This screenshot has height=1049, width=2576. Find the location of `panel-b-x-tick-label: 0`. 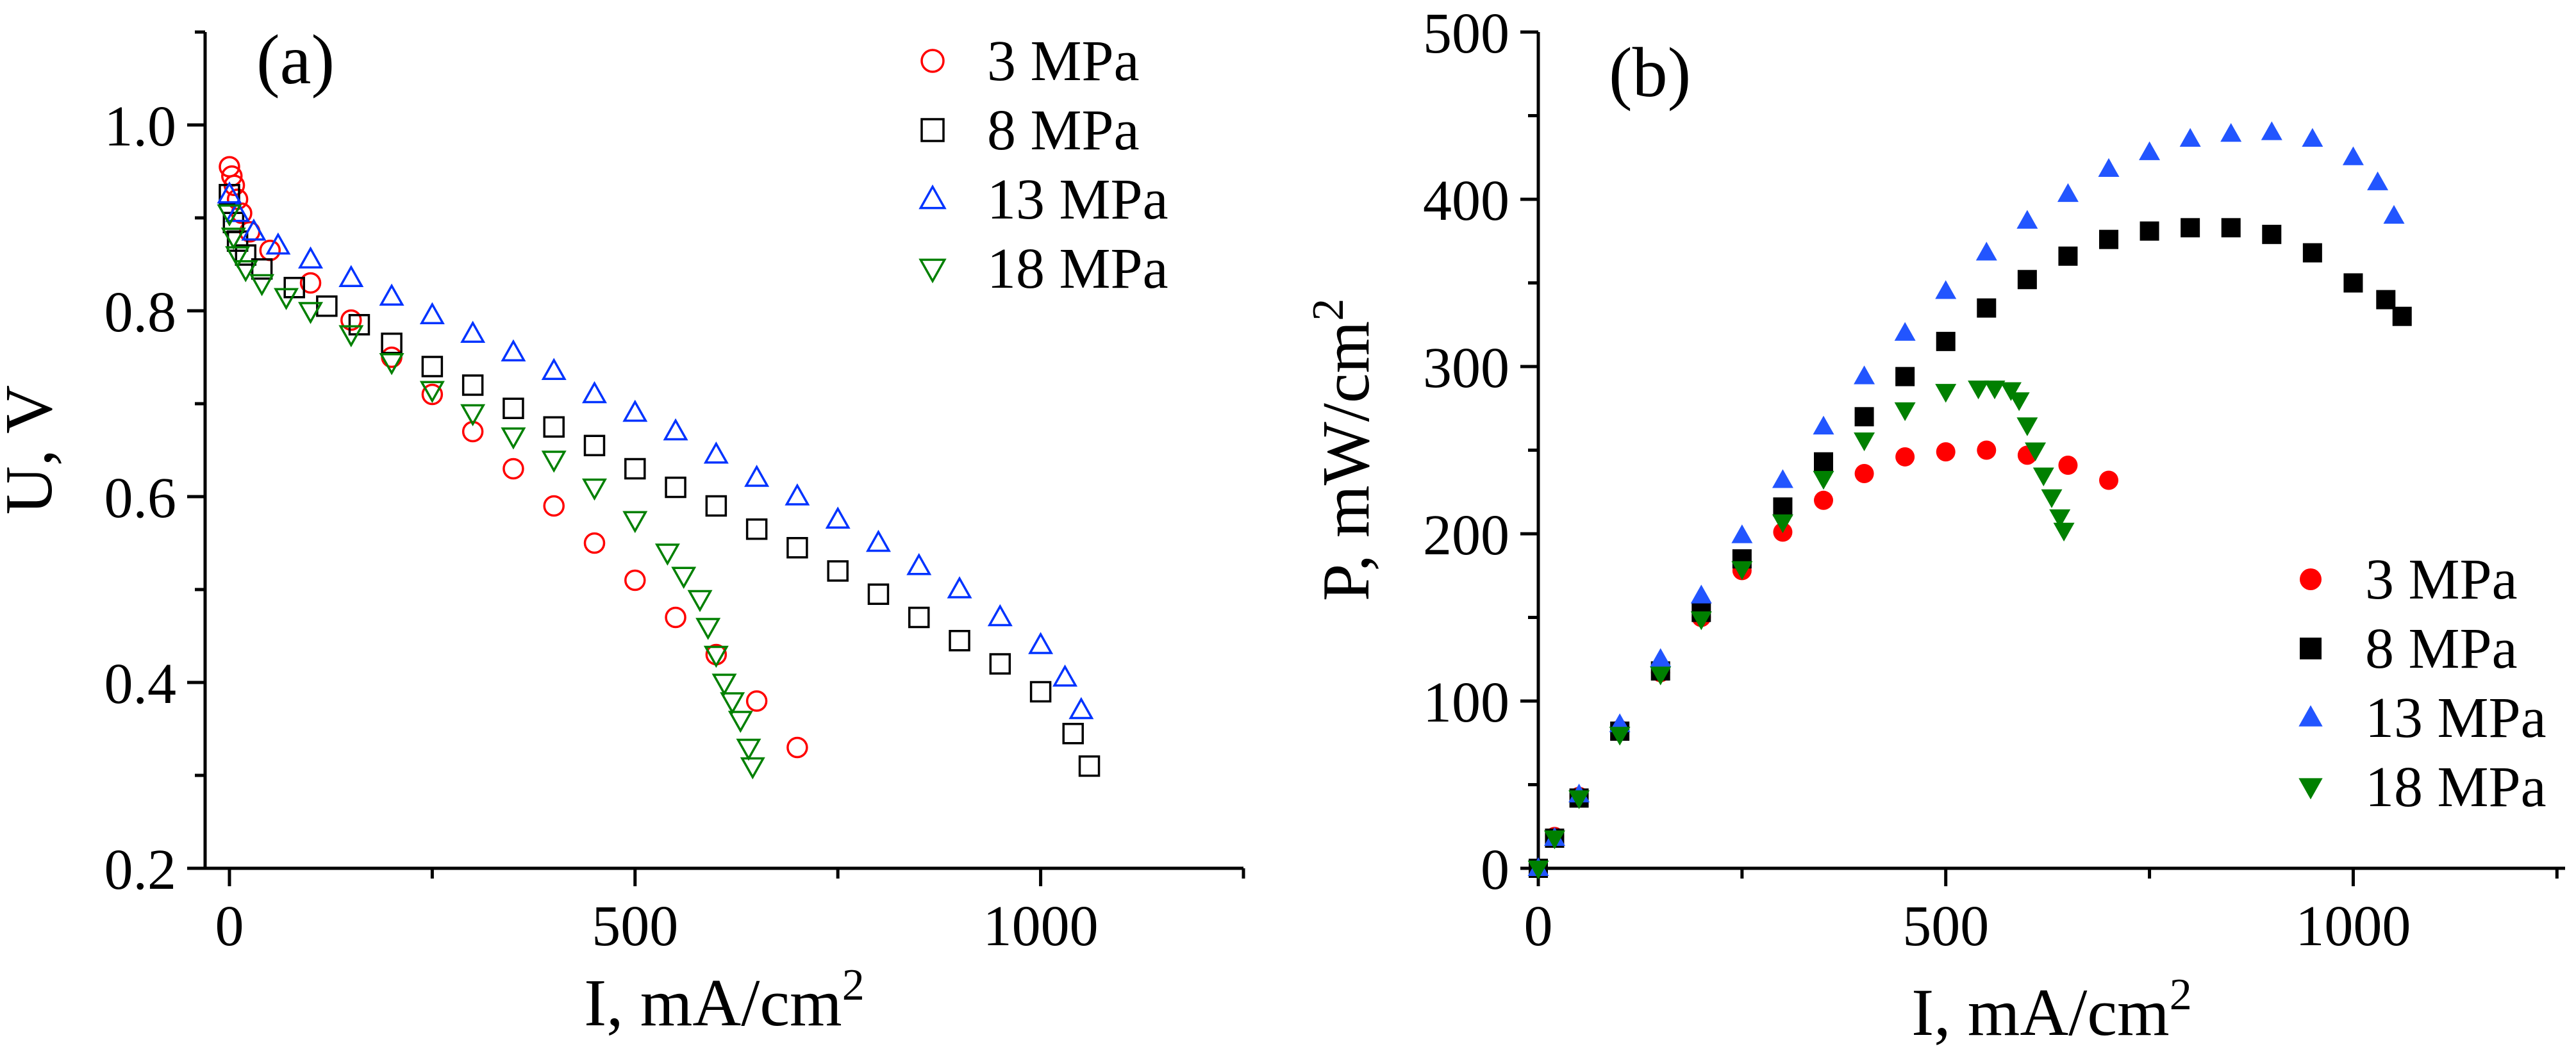

panel-b-x-tick-label: 0 is located at coordinates (1539, 927).